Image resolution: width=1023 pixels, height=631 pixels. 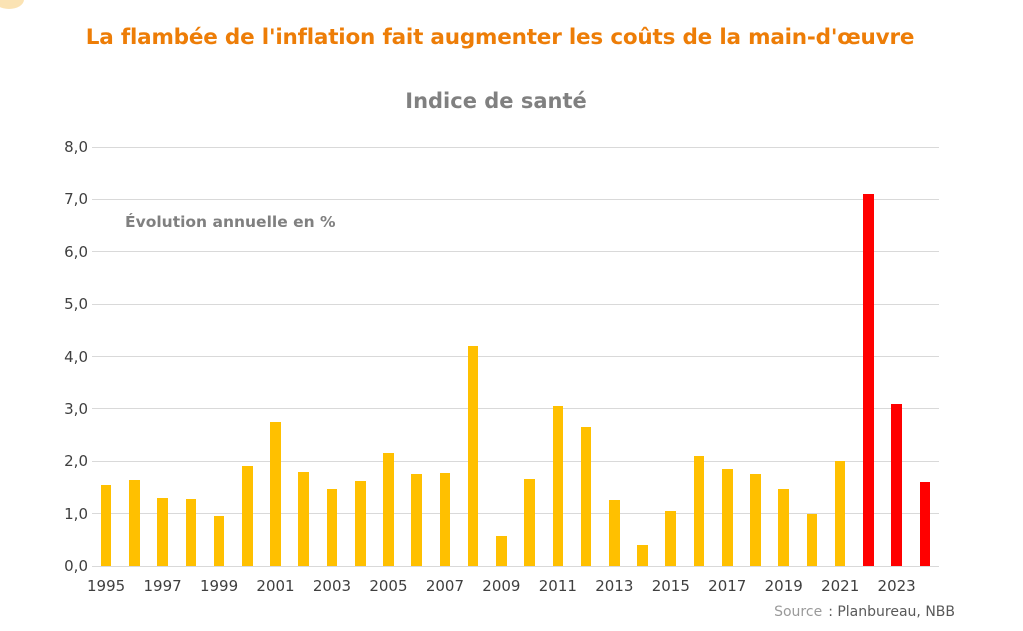 What do you see at coordinates (191, 532) in the screenshot?
I see `bar-1998` at bounding box center [191, 532].